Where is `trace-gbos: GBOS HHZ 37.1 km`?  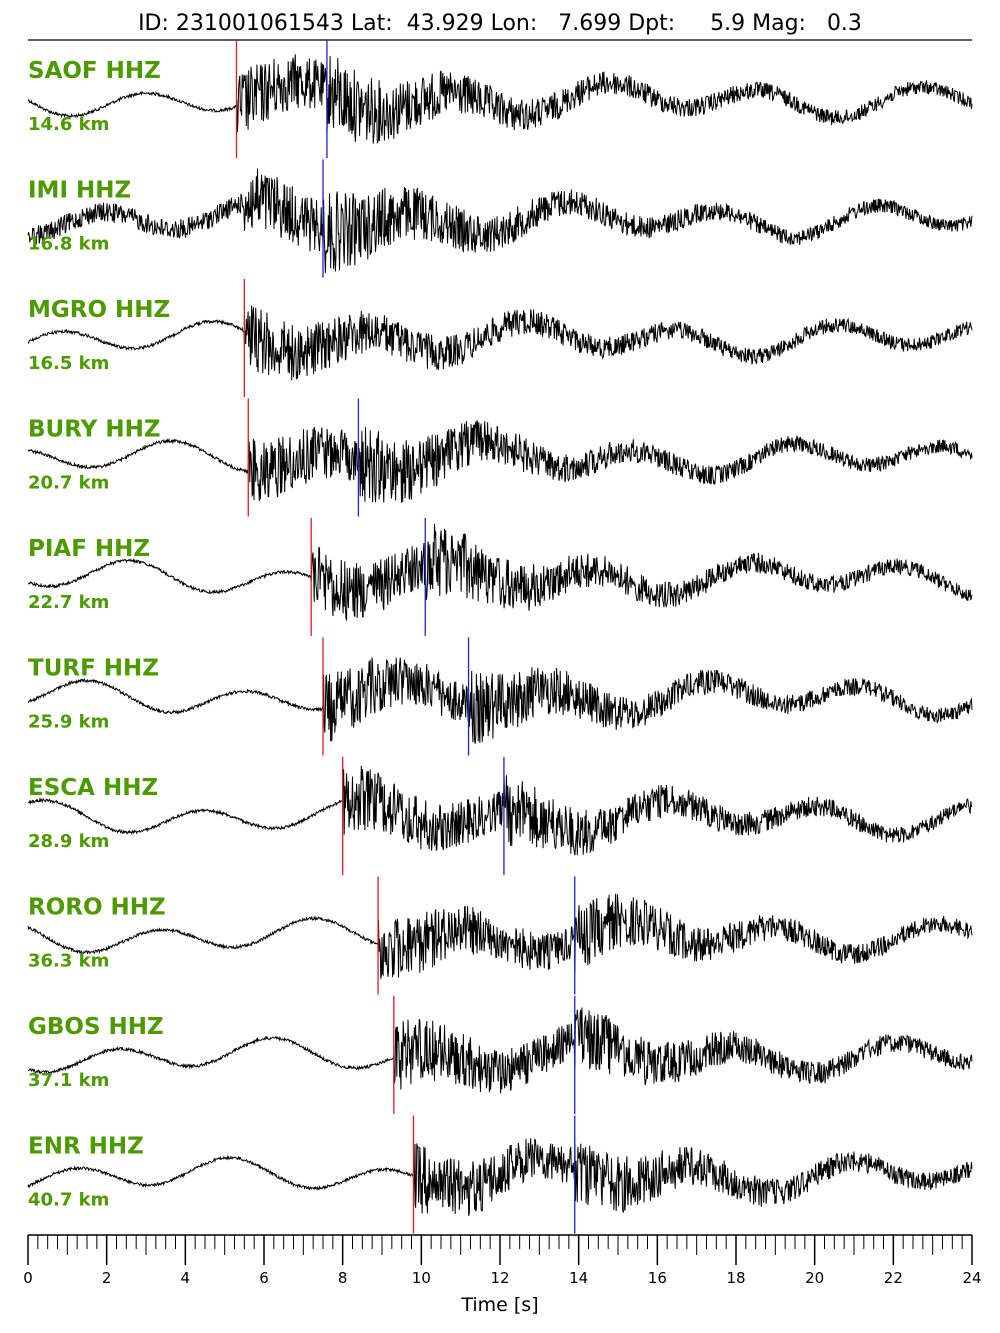
trace-gbos: GBOS HHZ 37.1 km is located at coordinates (500, 1055).